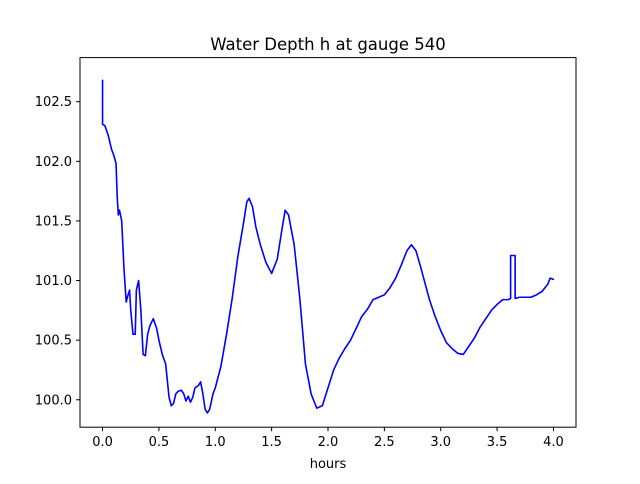 The width and height of the screenshot is (640, 484). I want to click on y-axis: 100.0 100.5 101.0 101.5 102.0 102.5, so click(57, 251).